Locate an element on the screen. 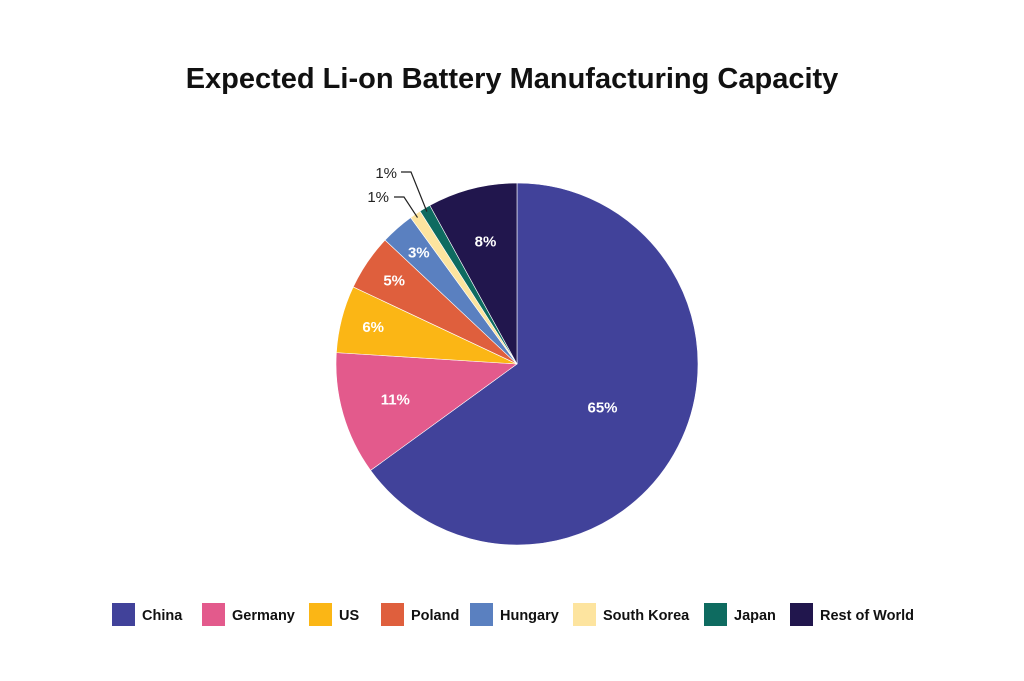  slice-labels: 65% 11% 6% 5%3% 8% is located at coordinates (489, 324).